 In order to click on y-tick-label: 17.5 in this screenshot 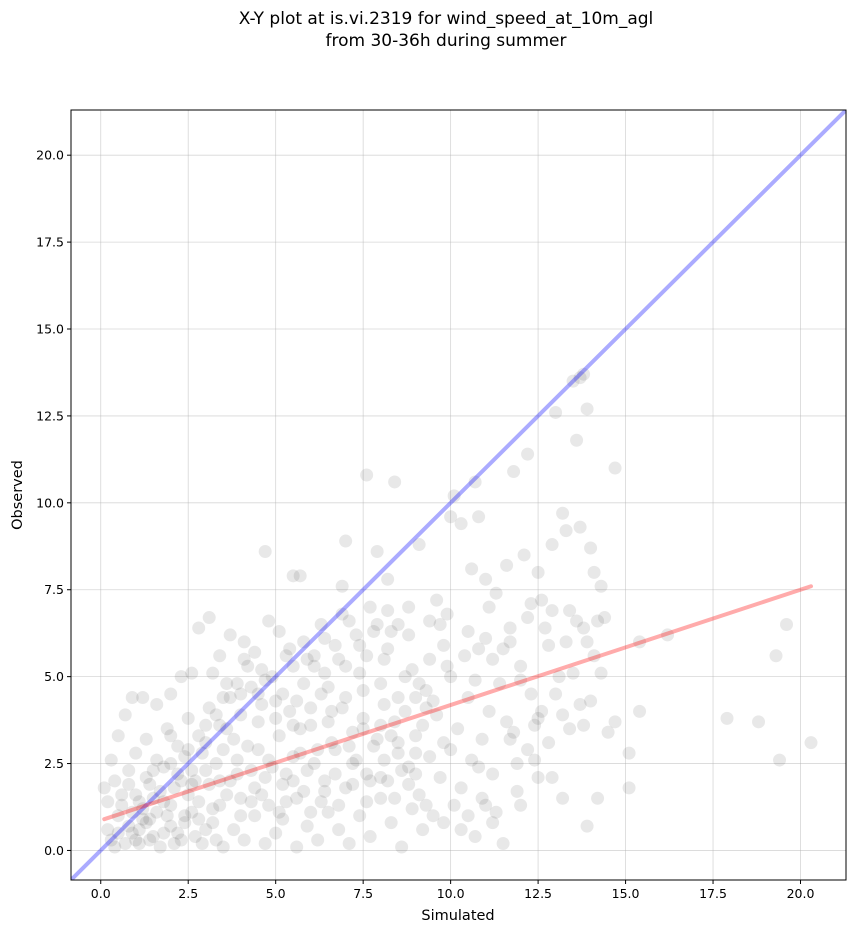, I will do `click(50, 242)`.